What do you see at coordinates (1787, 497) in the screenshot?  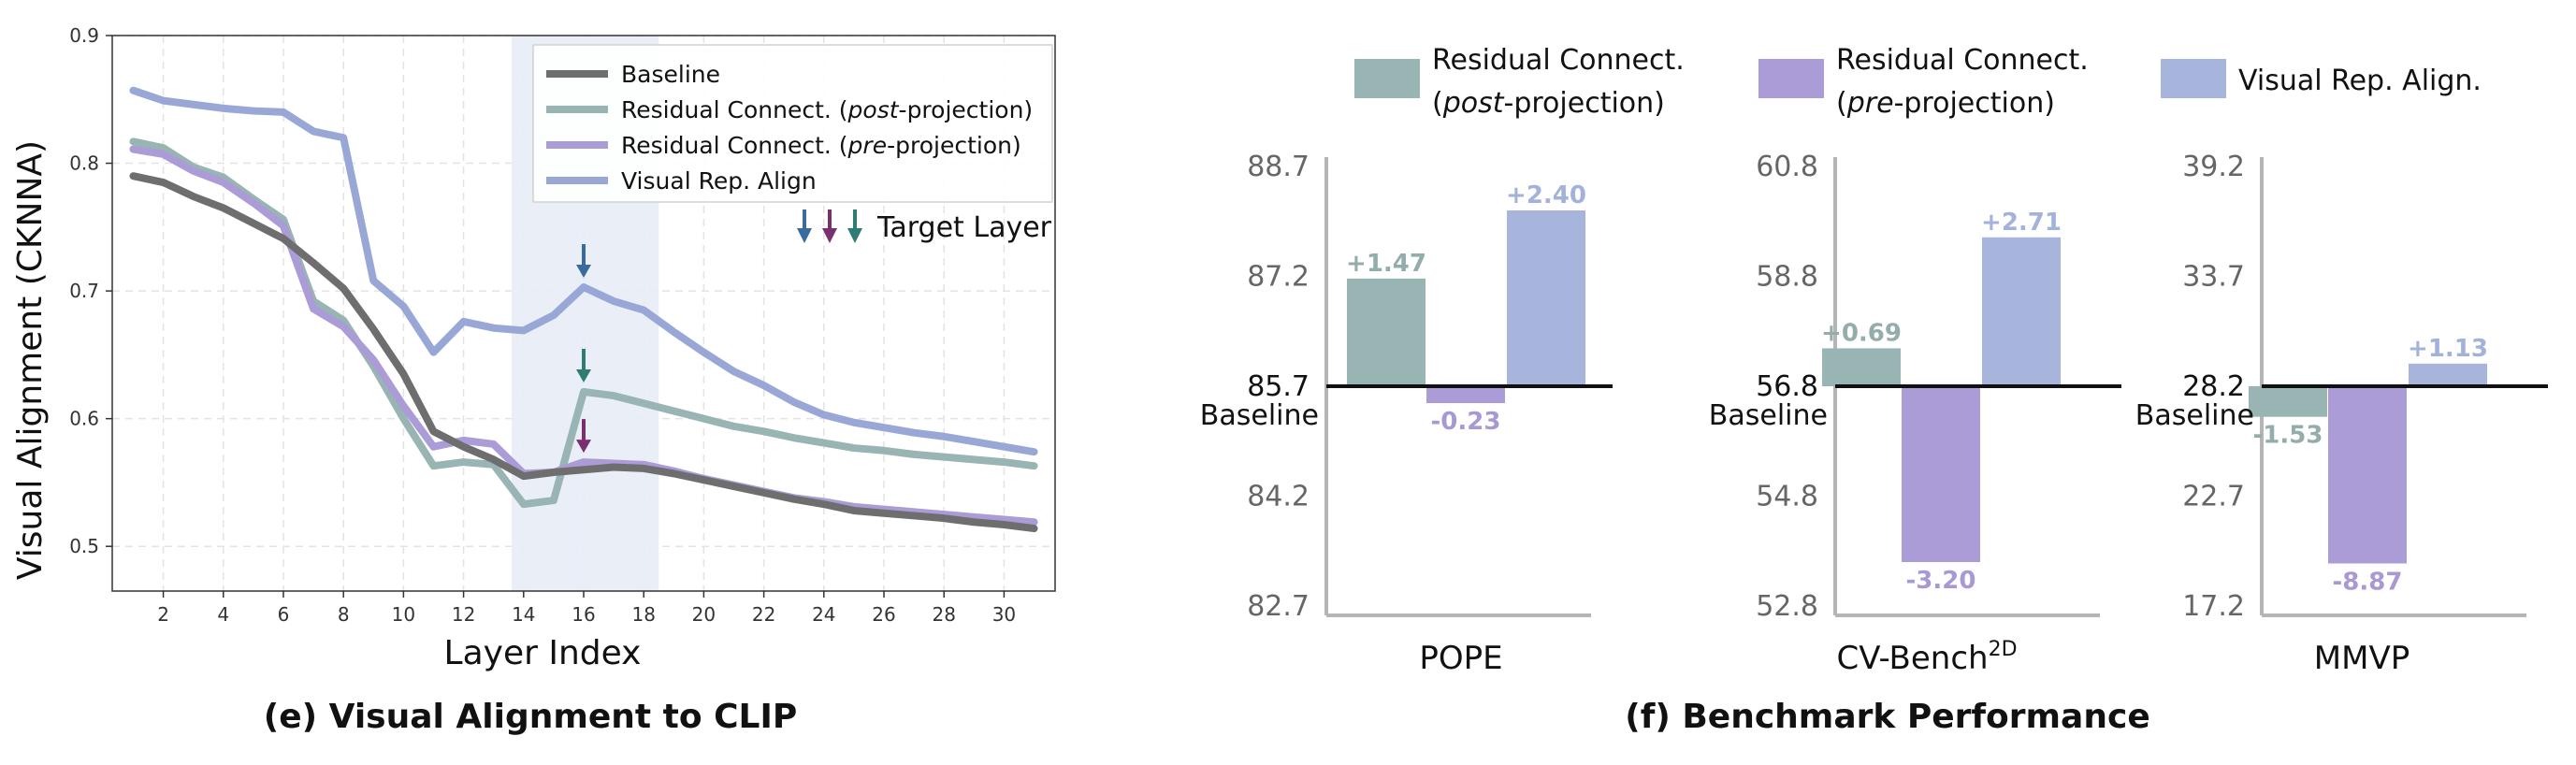 I see `y-tick-label: 54.8` at bounding box center [1787, 497].